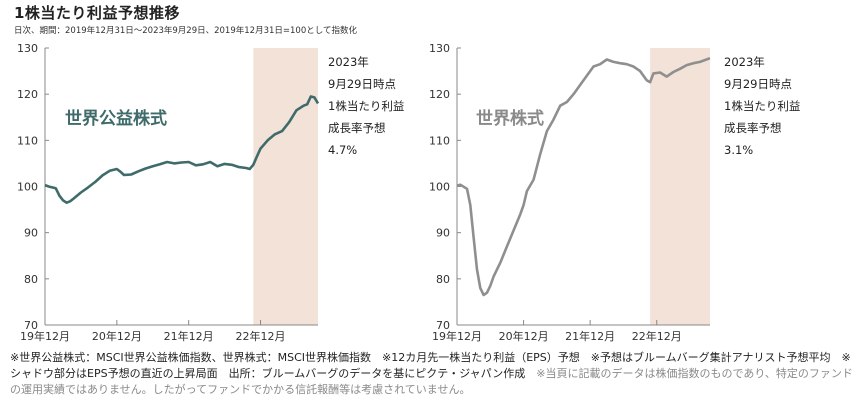 The height and width of the screenshot is (417, 859). I want to click on chart1-annotation-line: 1株当たり利益, so click(762, 106).